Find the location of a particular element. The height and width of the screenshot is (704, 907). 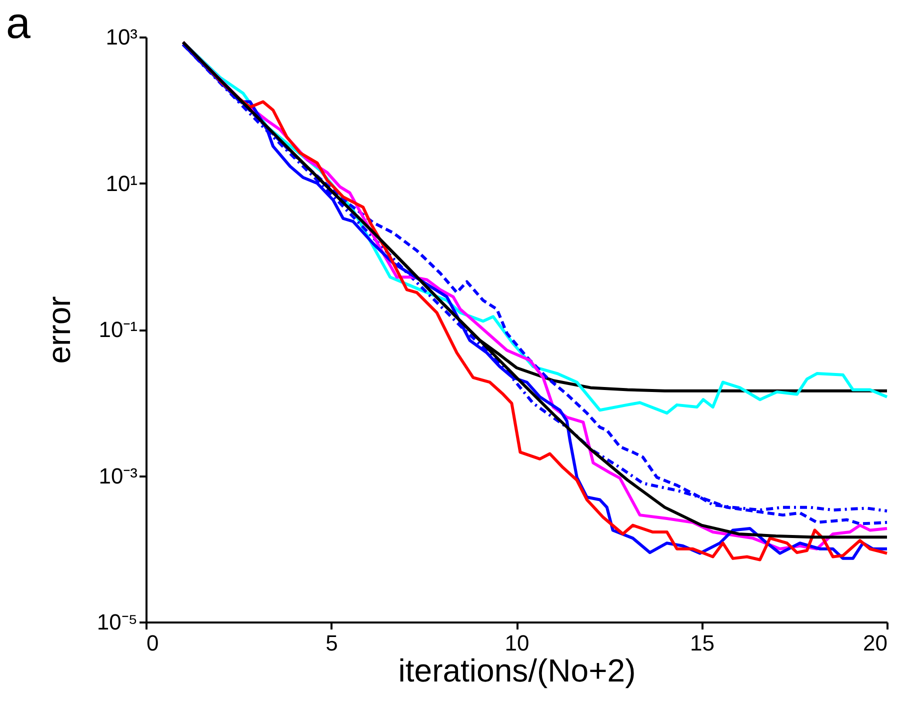

y-tick-label: 10⁻¹ is located at coordinates (118, 329).